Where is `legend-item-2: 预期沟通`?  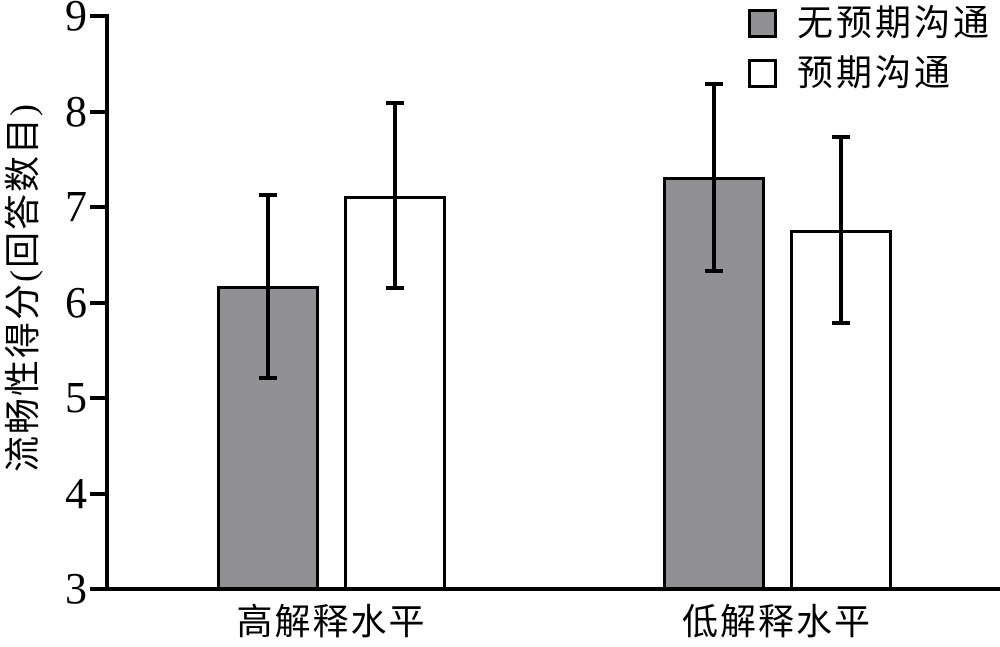
legend-item-2: 预期沟通 is located at coordinates (850, 73).